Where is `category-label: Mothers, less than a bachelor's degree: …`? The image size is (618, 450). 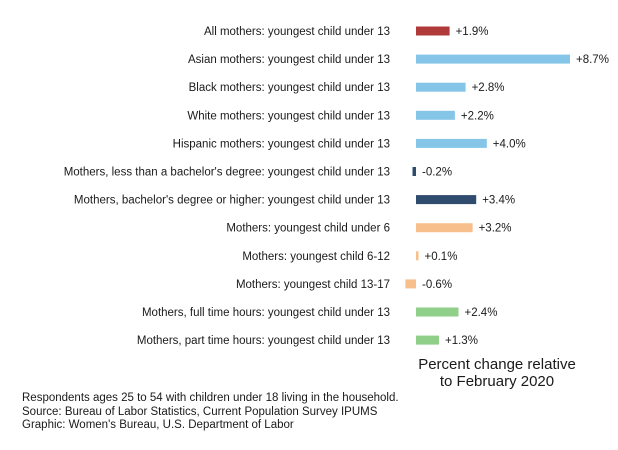
category-label: Mothers, less than a bachelor's degree: … is located at coordinates (227, 173).